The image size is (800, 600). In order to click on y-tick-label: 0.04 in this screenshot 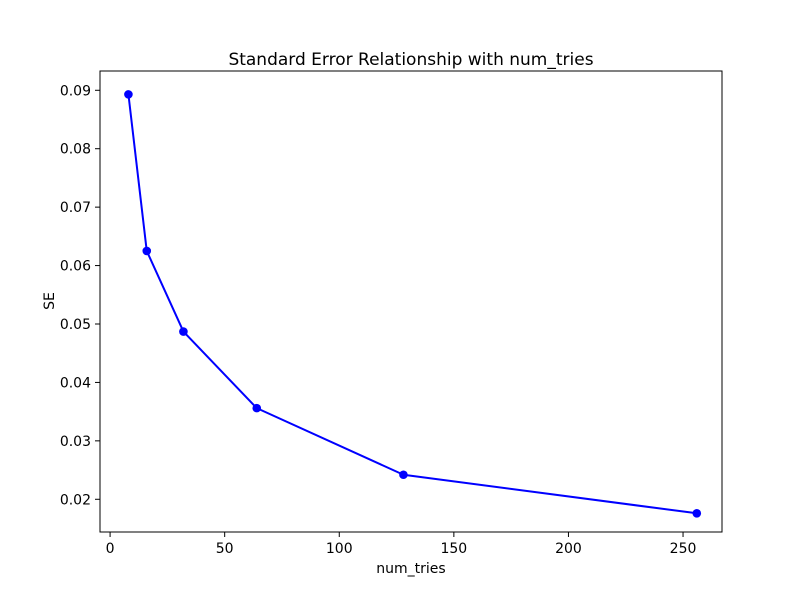, I will do `click(75, 383)`.